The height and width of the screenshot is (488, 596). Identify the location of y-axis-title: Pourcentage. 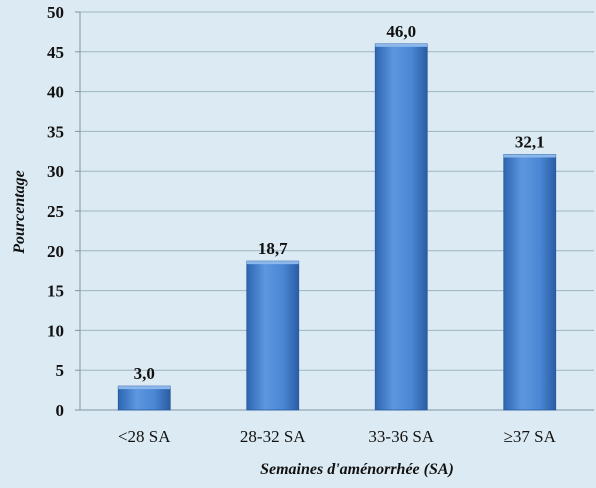
(19, 212).